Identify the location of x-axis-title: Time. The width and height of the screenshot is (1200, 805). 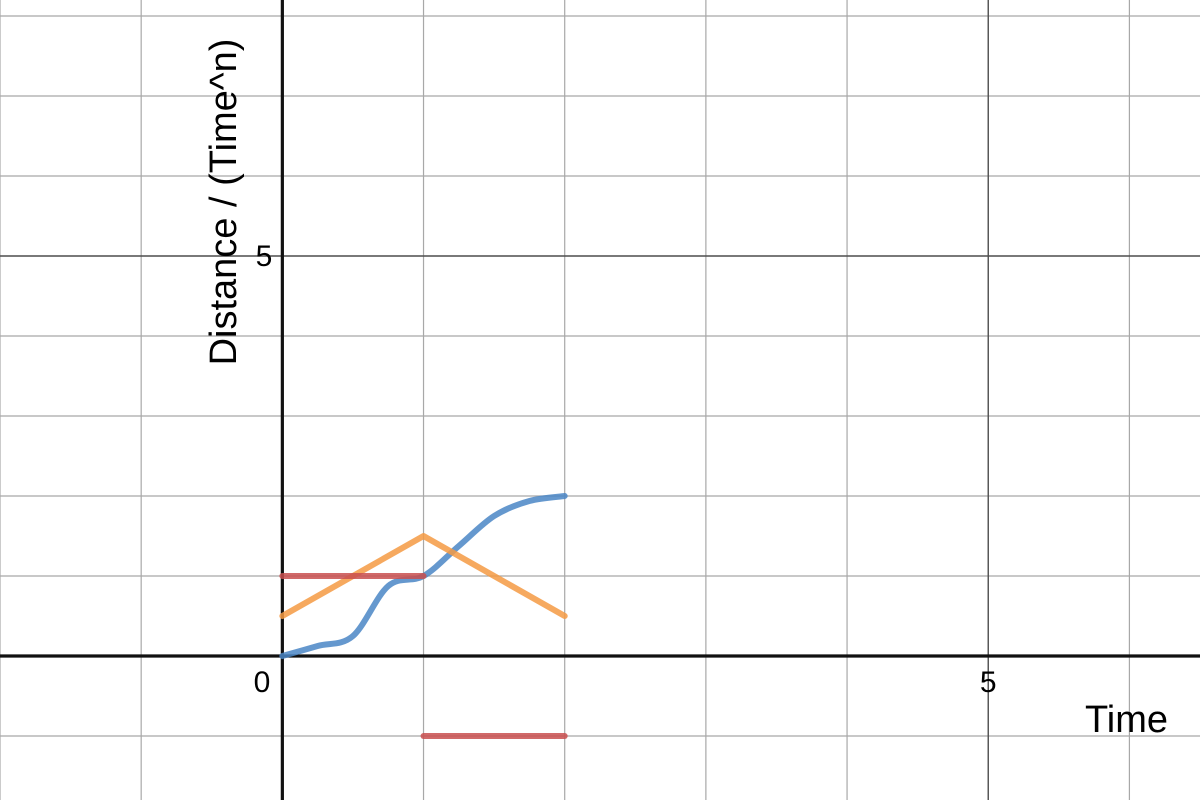
(1126, 720).